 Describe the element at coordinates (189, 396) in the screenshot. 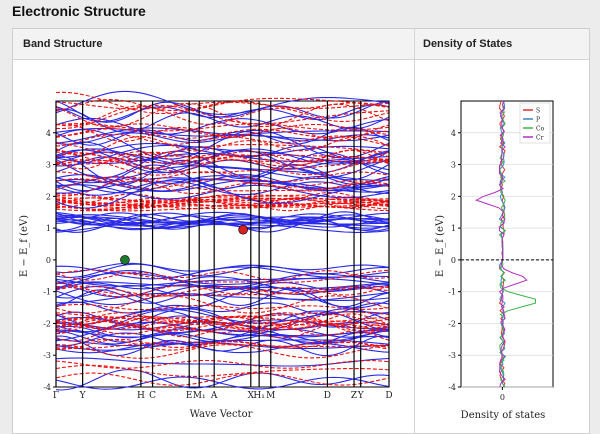

I see `kpoint-label-4: E` at that location.